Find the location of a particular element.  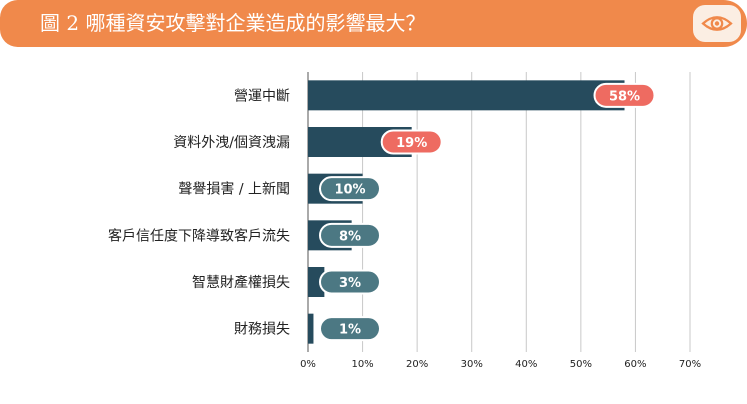

category-label: 營運中斷 is located at coordinates (262, 96).